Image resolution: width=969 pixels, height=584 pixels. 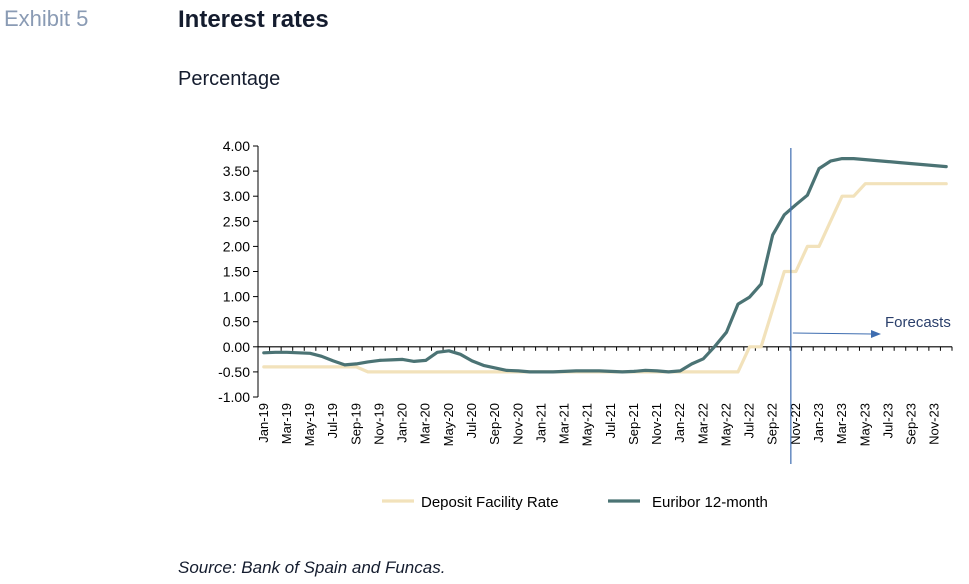 What do you see at coordinates (309, 424) in the screenshot?
I see `x-tick-label: May-19` at bounding box center [309, 424].